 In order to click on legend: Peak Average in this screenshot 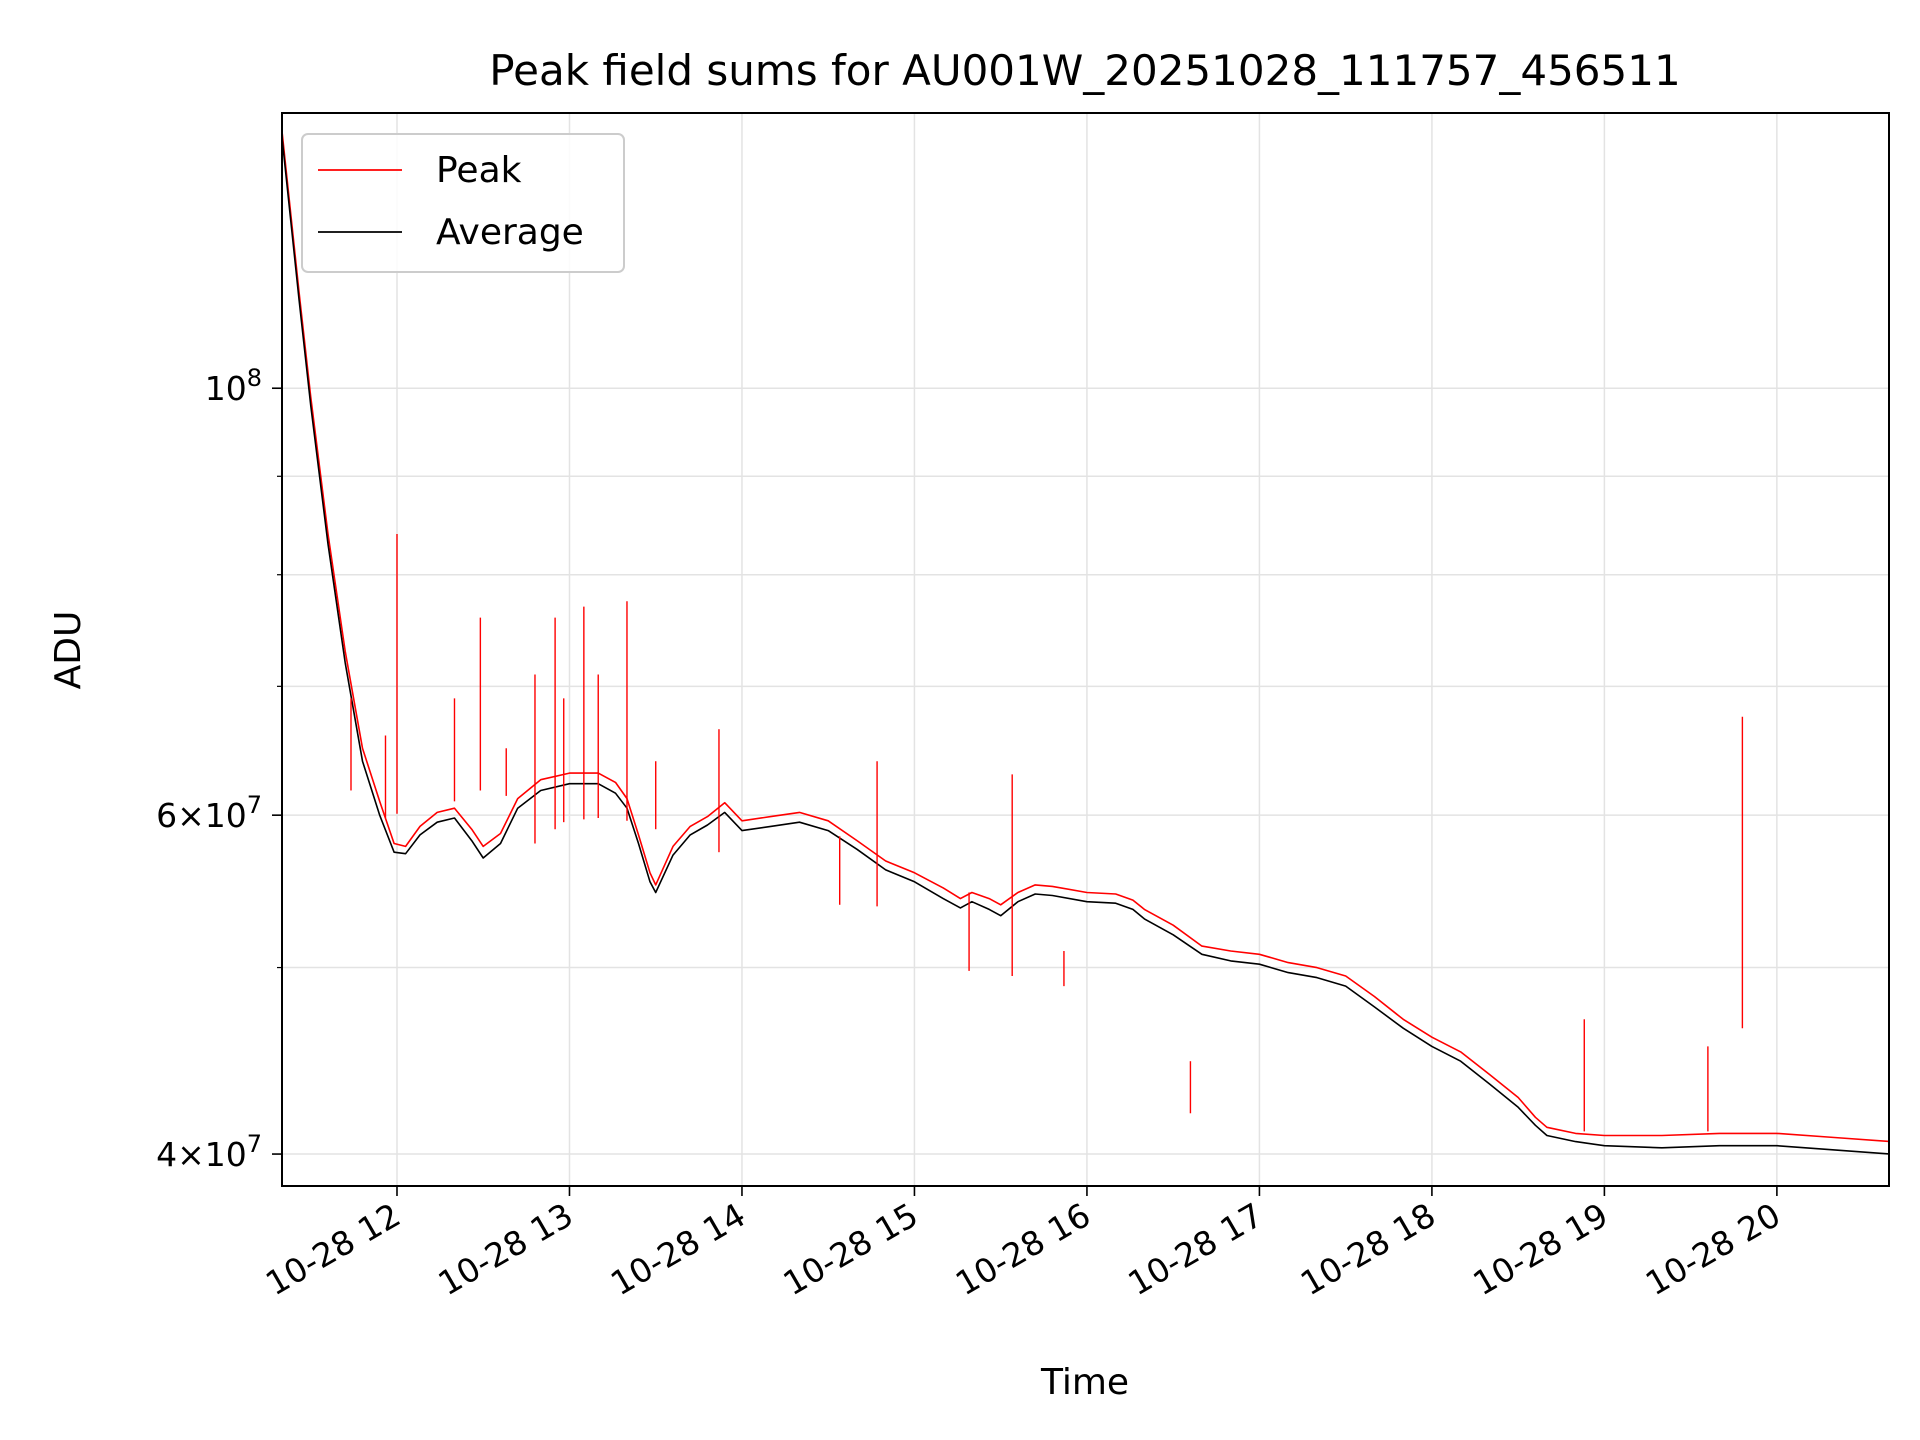, I will do `click(463, 203)`.